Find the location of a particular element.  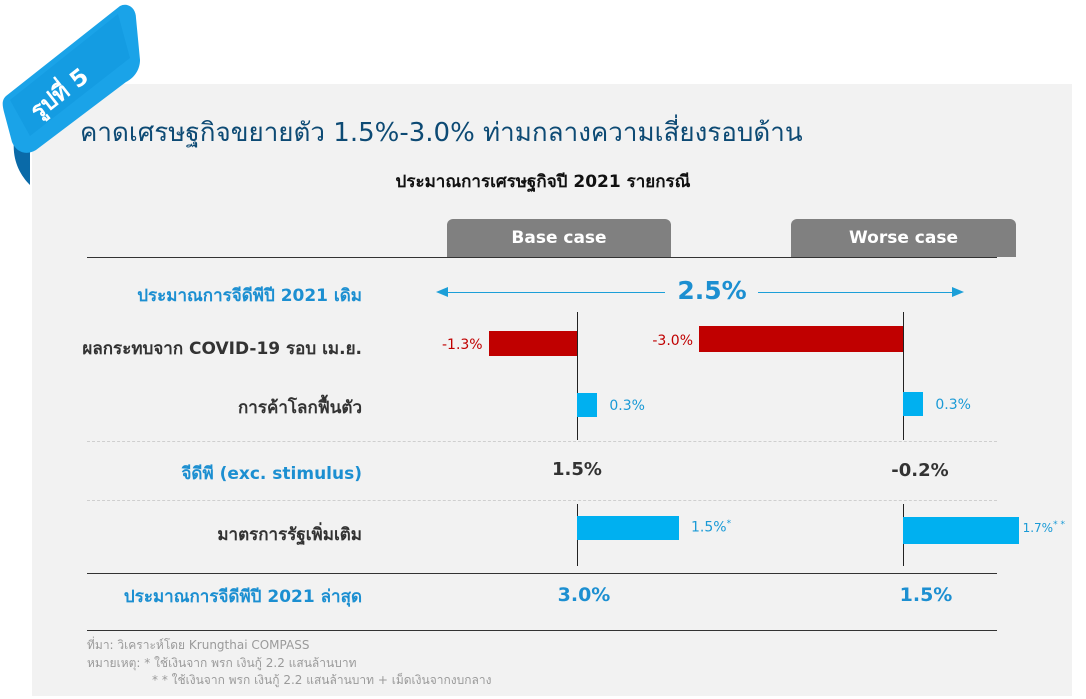

label-stimulus-base: 1.5%* is located at coordinates (711, 527).